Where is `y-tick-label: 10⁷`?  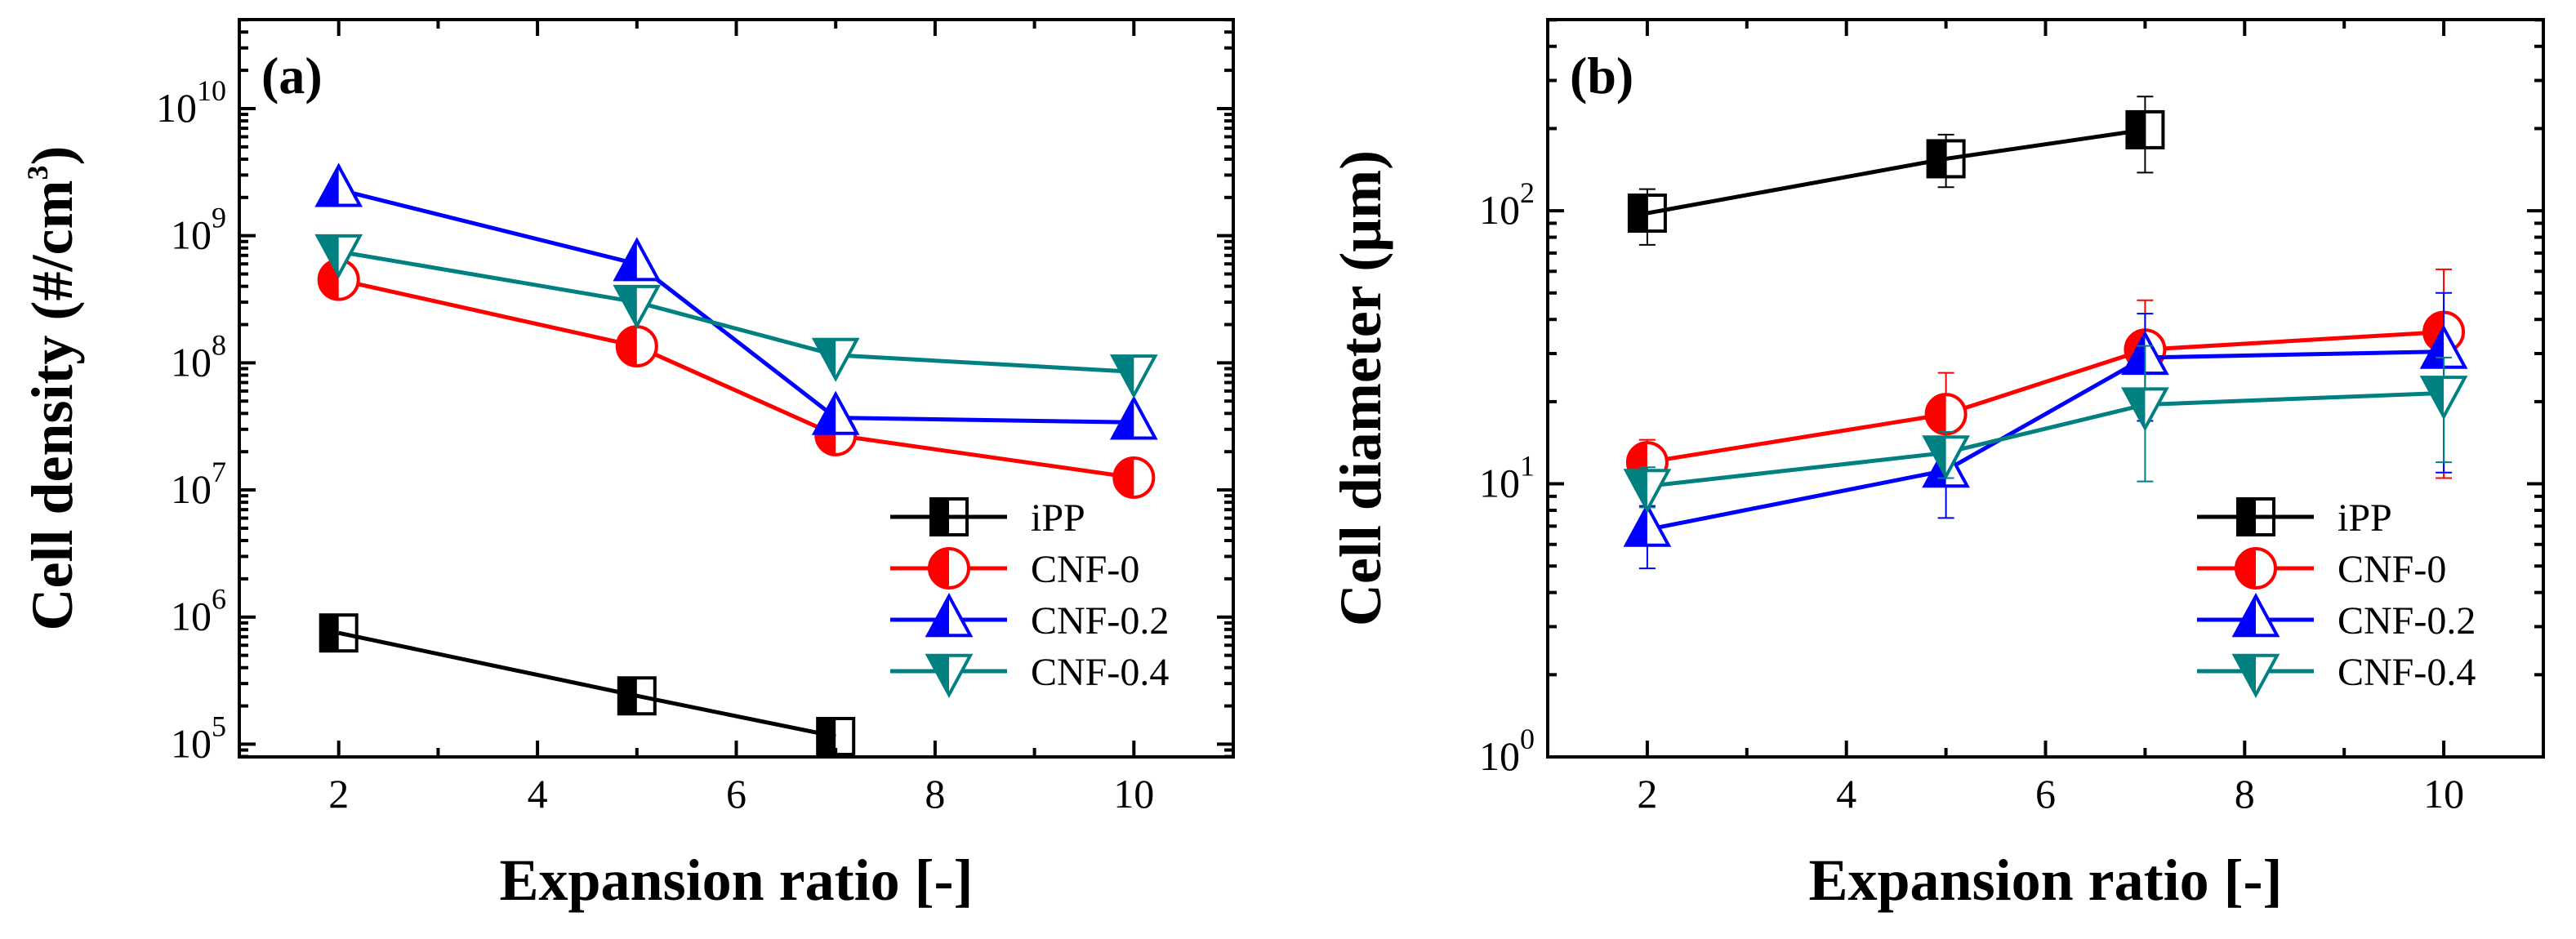
y-tick-label: 10⁷ is located at coordinates (198, 484).